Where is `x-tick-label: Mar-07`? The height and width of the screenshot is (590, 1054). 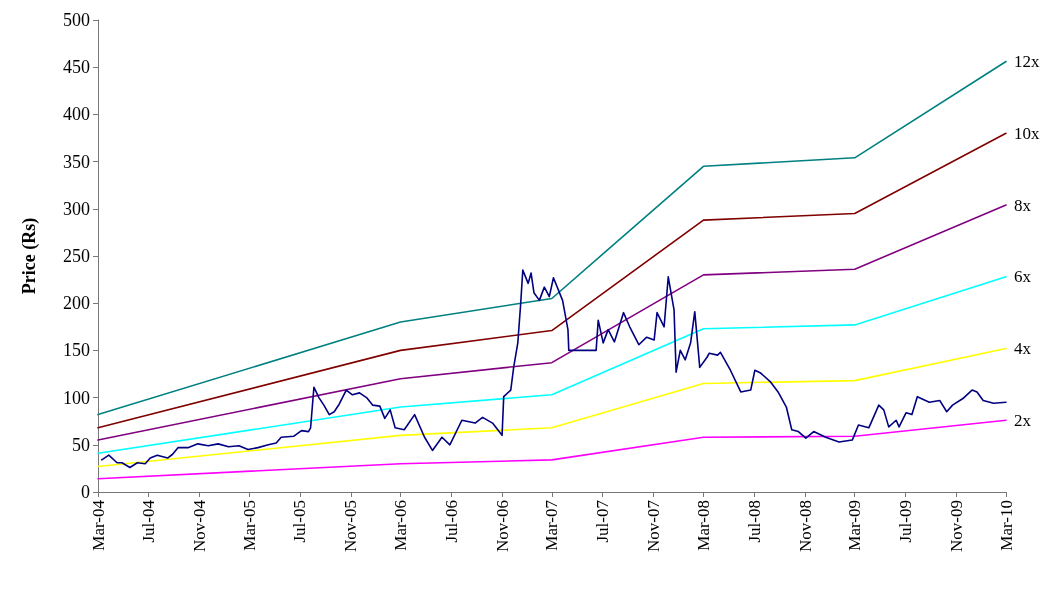
x-tick-label: Mar-07 is located at coordinates (552, 525).